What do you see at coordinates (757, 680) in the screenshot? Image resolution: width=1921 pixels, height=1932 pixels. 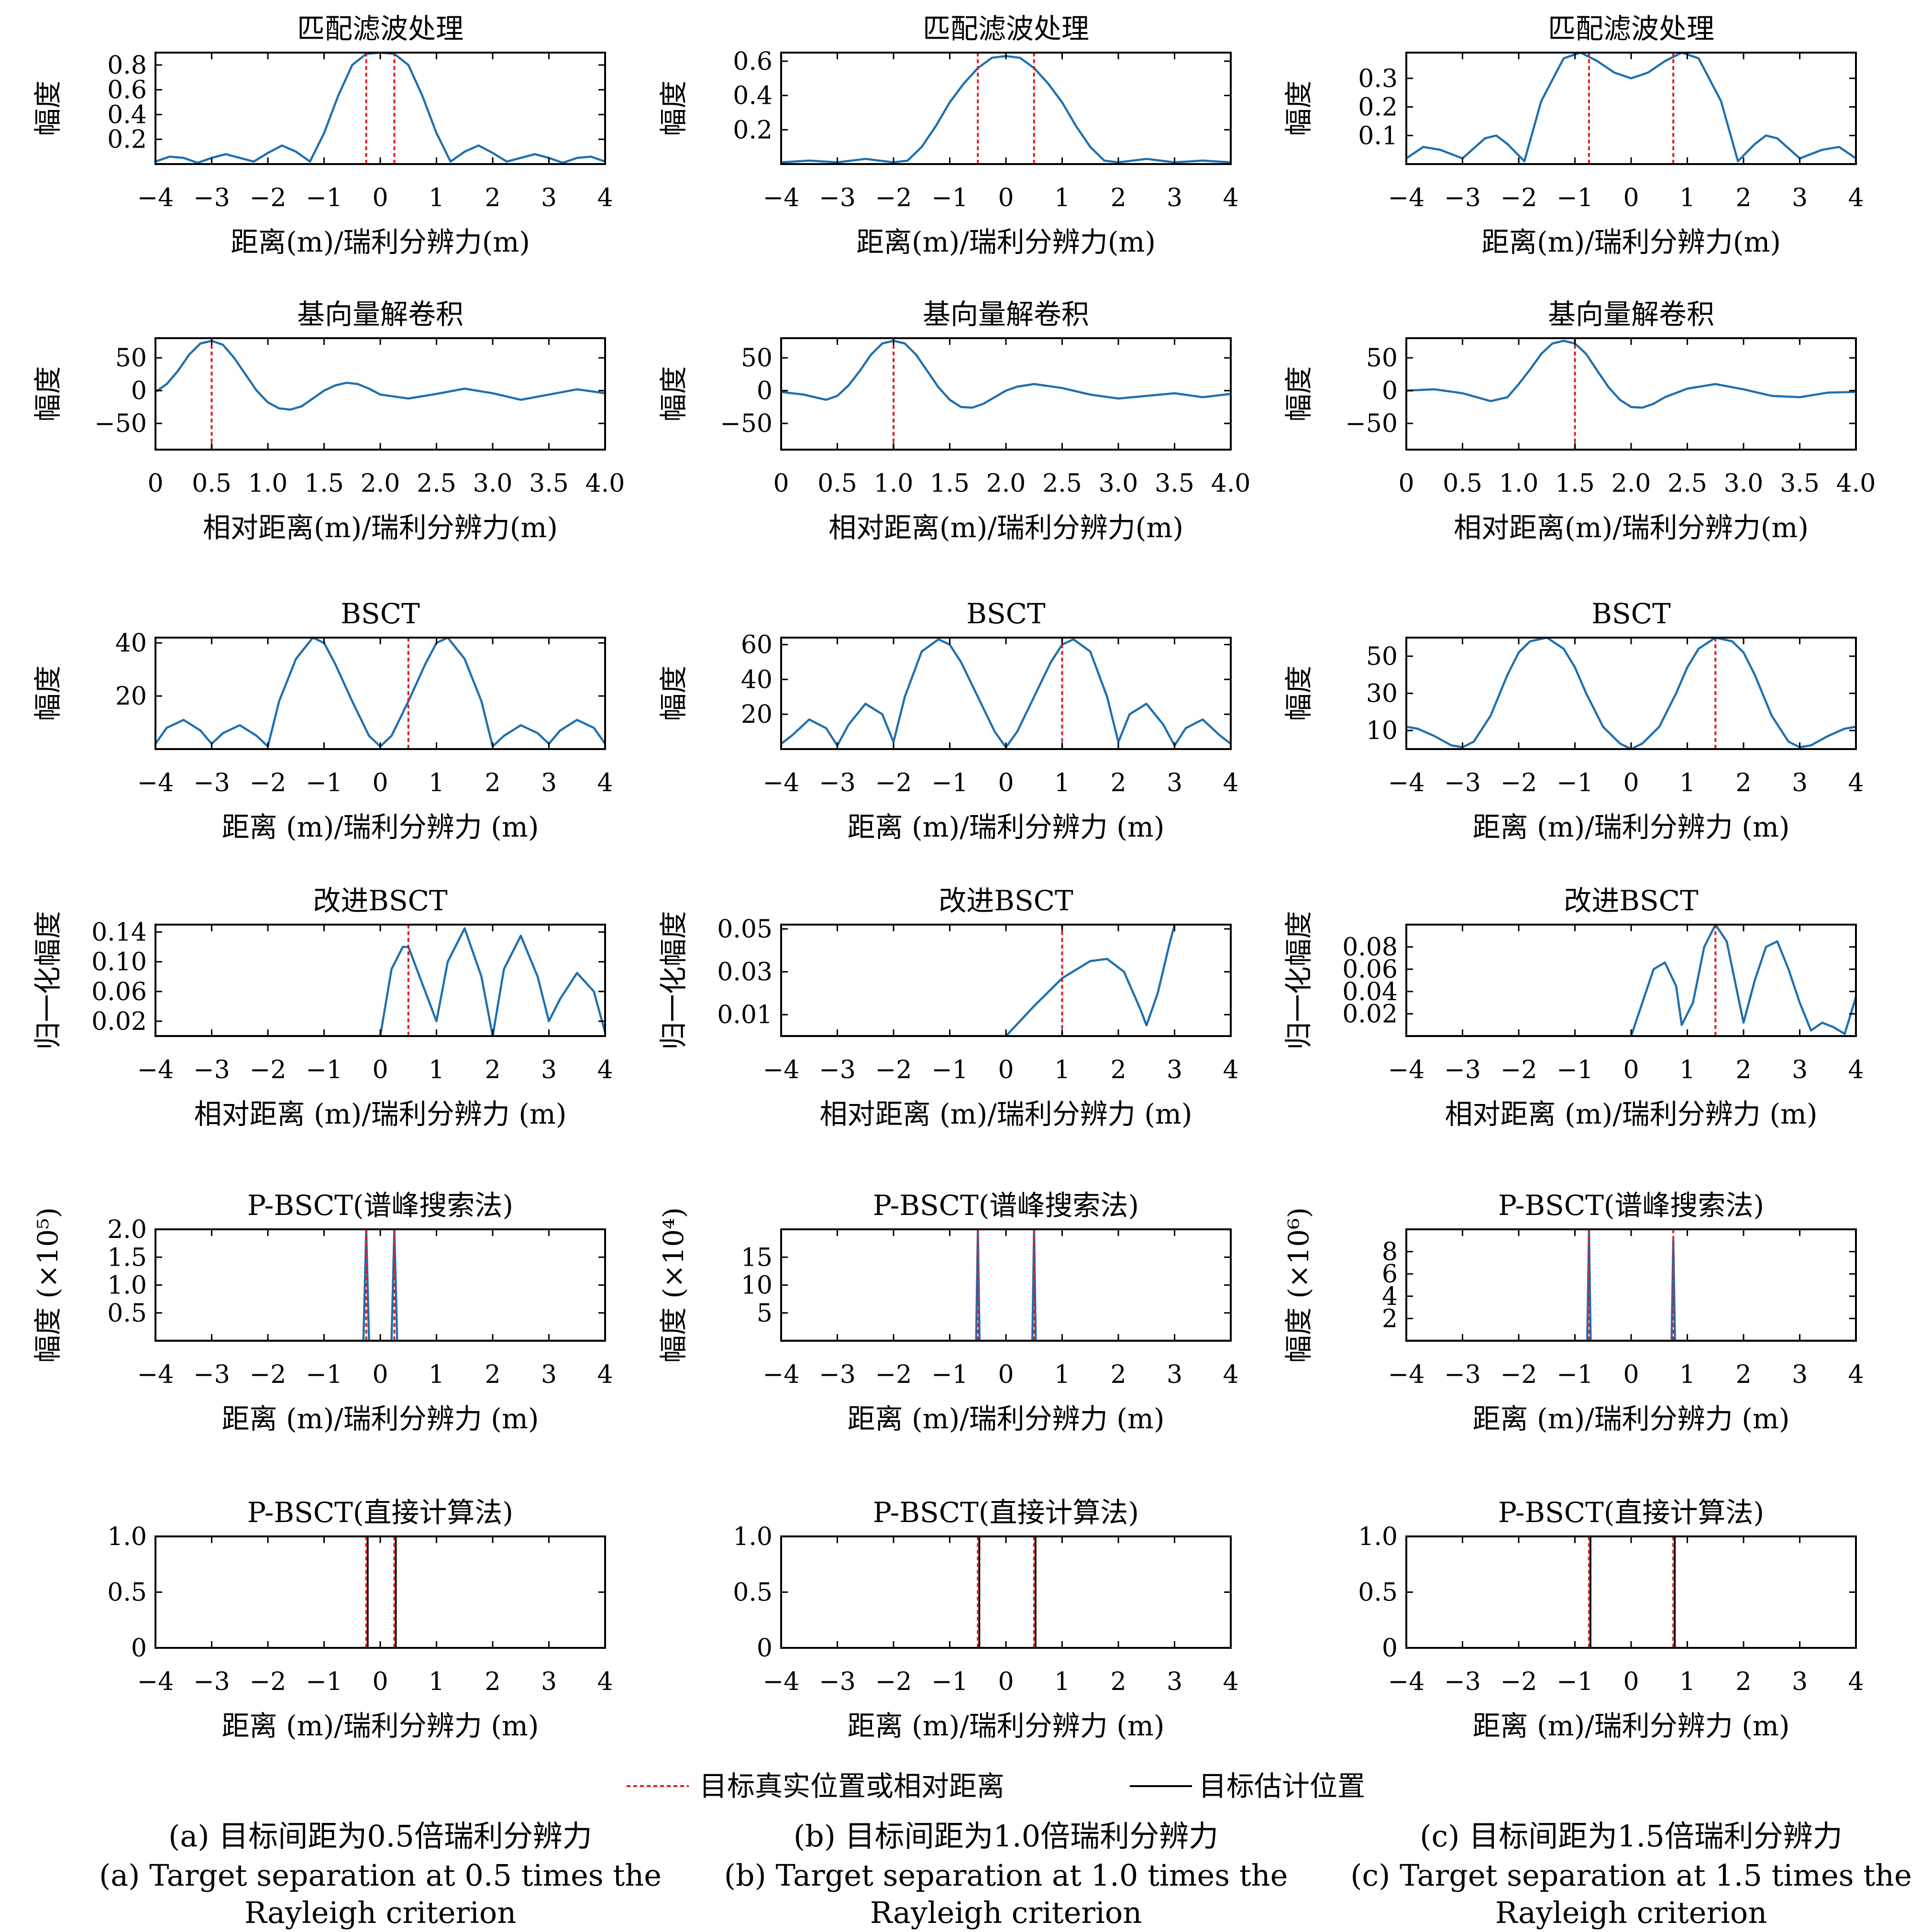 I see `y-tick-label: 40` at bounding box center [757, 680].